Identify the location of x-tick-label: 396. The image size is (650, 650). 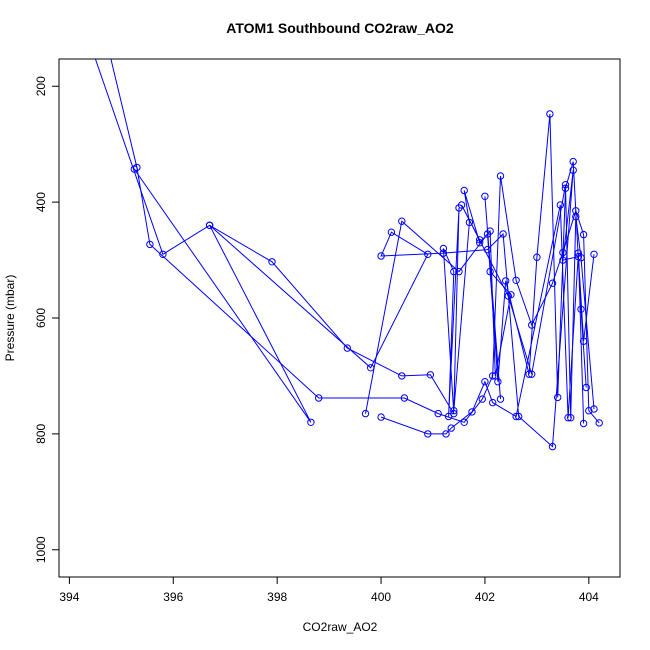
(173, 597).